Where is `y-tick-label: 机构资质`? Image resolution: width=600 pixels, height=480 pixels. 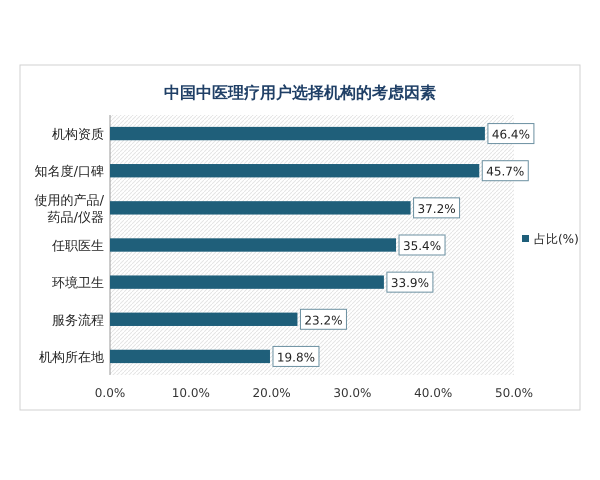
y-tick-label: 机构资质 is located at coordinates (78, 135).